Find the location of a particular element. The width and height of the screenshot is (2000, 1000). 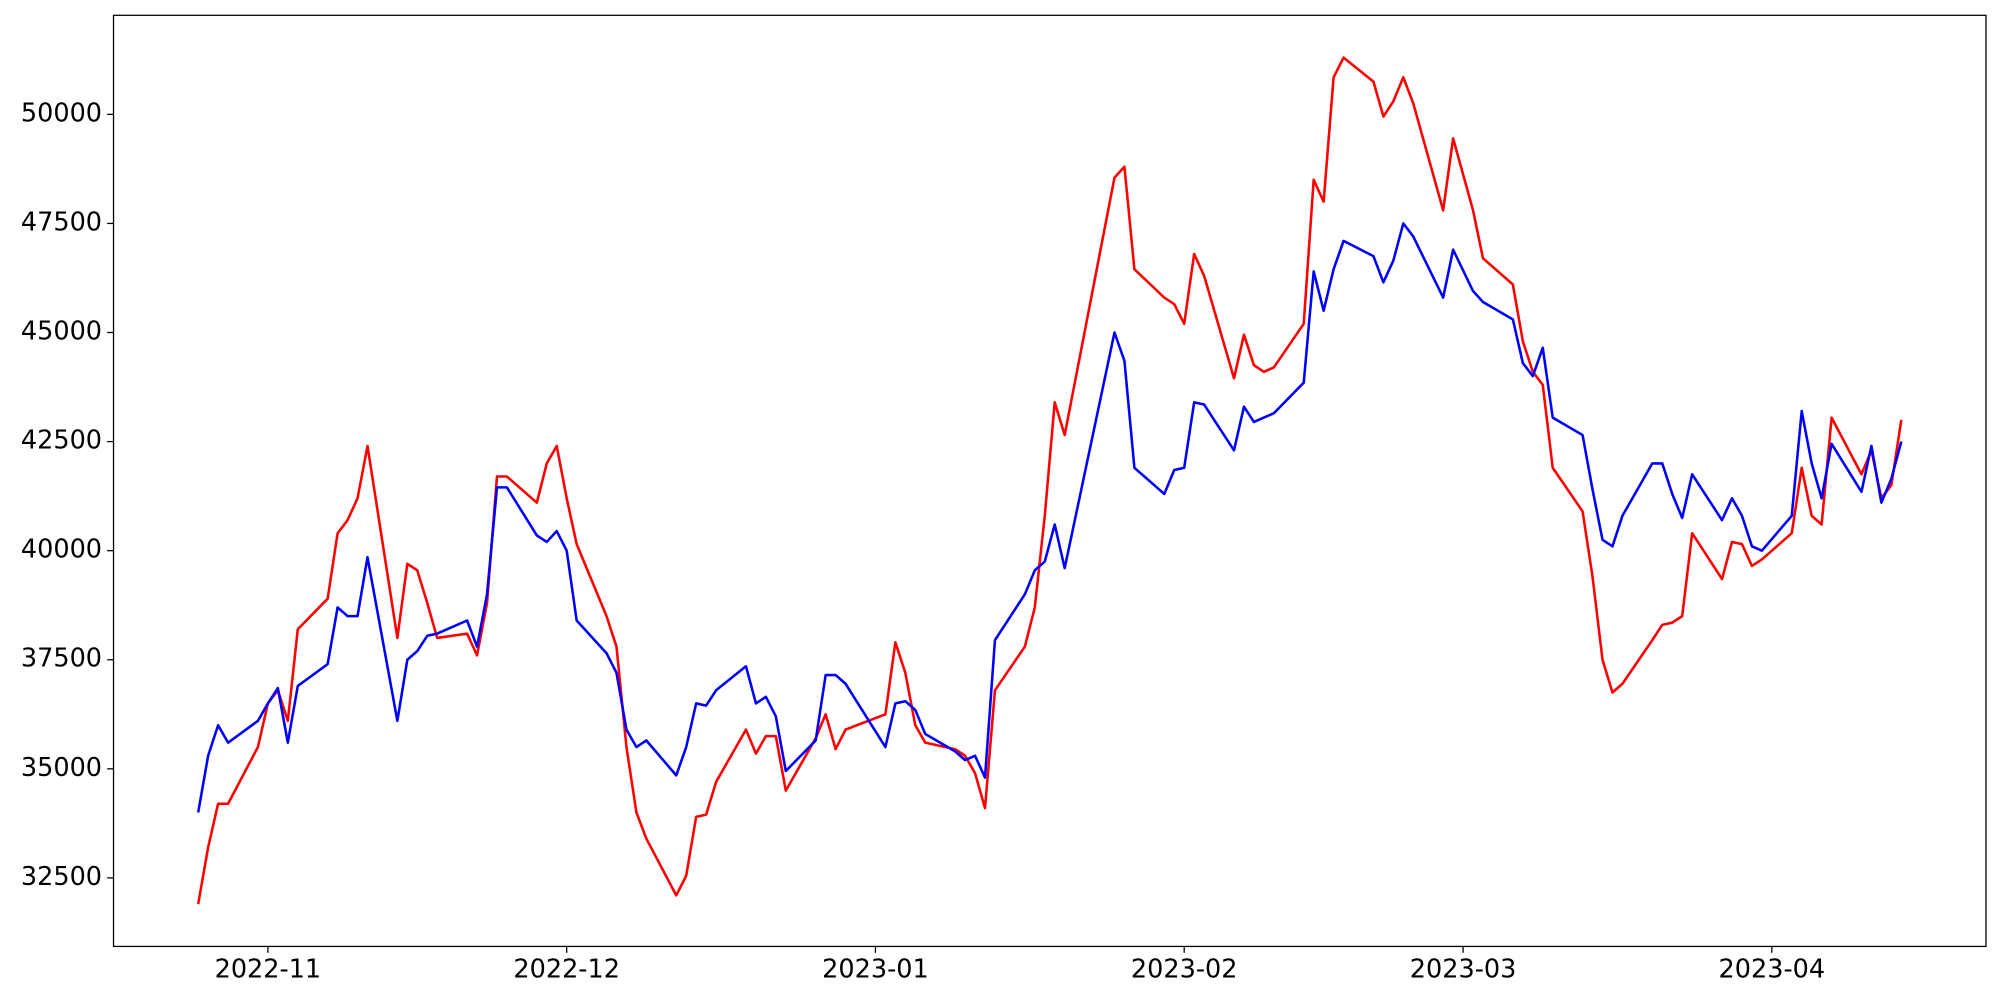

x-tick-label: 2023-01 is located at coordinates (875, 970).